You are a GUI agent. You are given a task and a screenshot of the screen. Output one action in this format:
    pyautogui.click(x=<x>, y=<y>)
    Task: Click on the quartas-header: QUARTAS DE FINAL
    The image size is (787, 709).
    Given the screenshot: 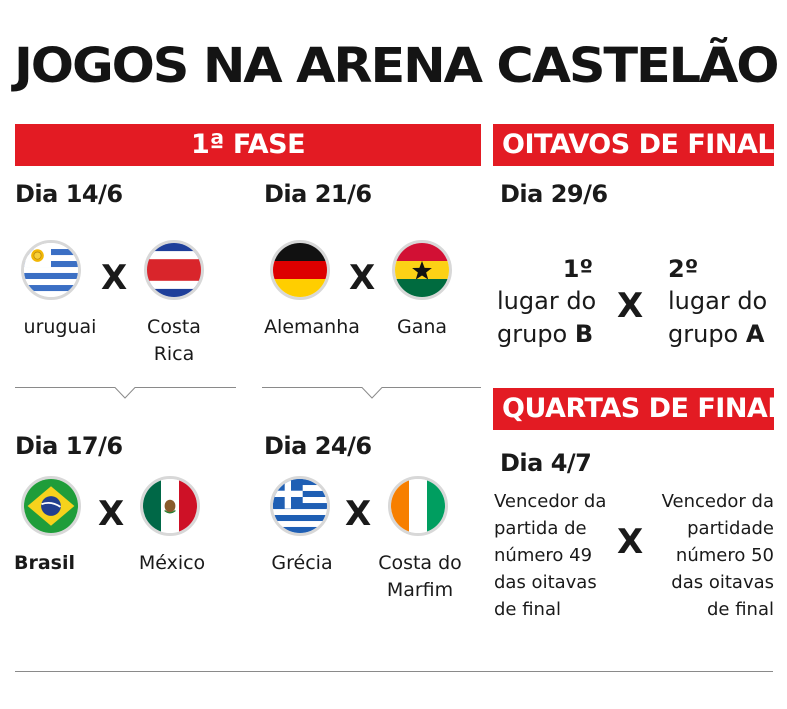 What is the action you would take?
    pyautogui.click(x=639, y=409)
    